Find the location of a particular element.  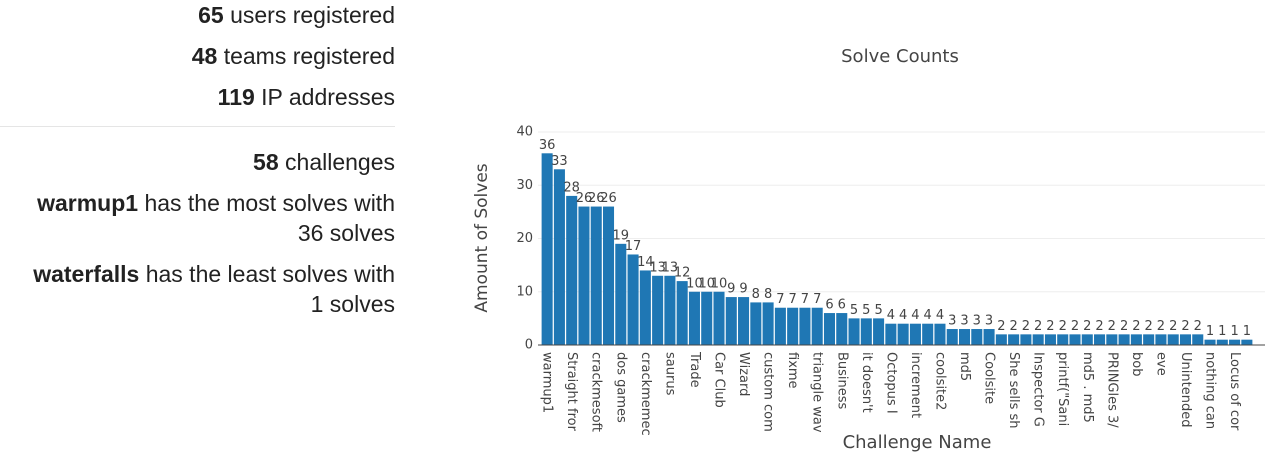

stat-text: has the least solves with is located at coordinates (270, 274).